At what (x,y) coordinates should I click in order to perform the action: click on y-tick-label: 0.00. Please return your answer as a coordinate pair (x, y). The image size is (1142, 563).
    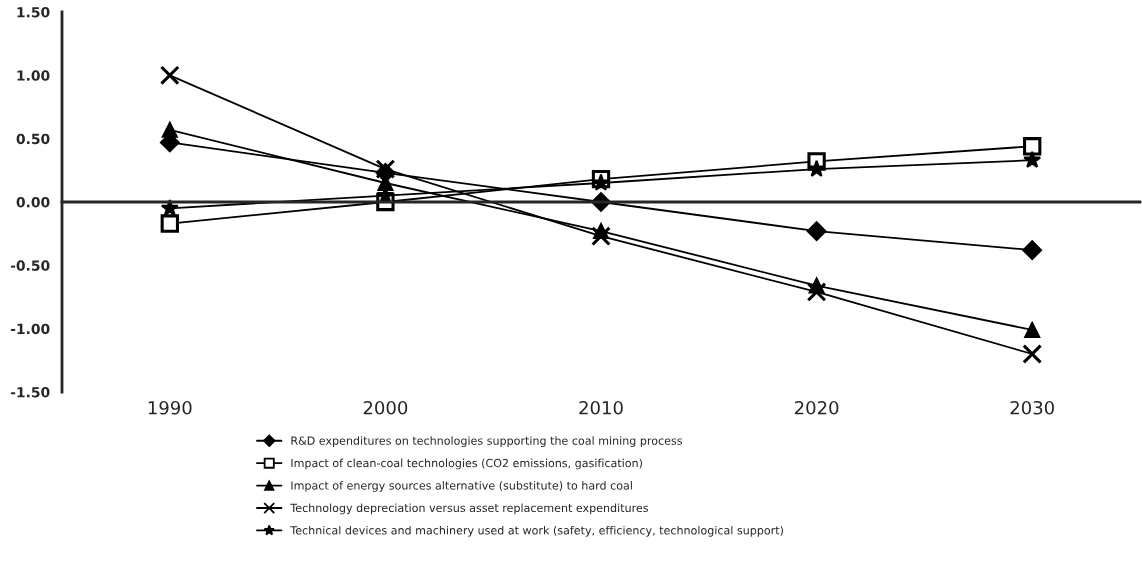
    Looking at the image, I should click on (33, 202).